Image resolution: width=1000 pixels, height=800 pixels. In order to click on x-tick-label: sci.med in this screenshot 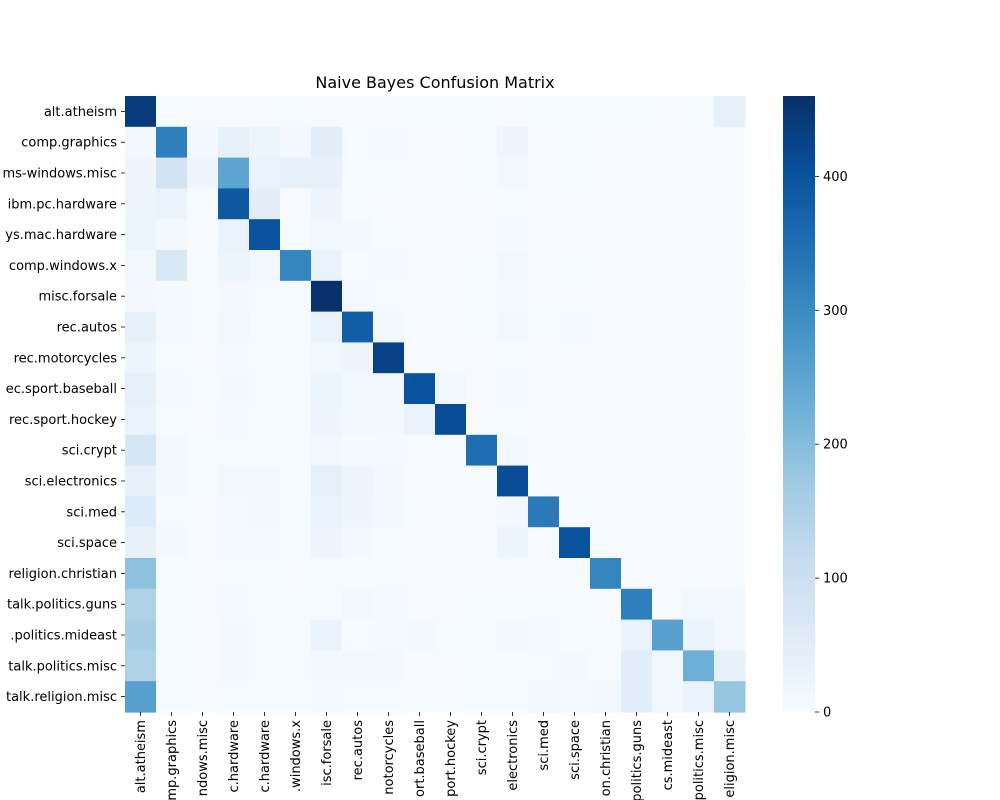, I will do `click(544, 745)`.